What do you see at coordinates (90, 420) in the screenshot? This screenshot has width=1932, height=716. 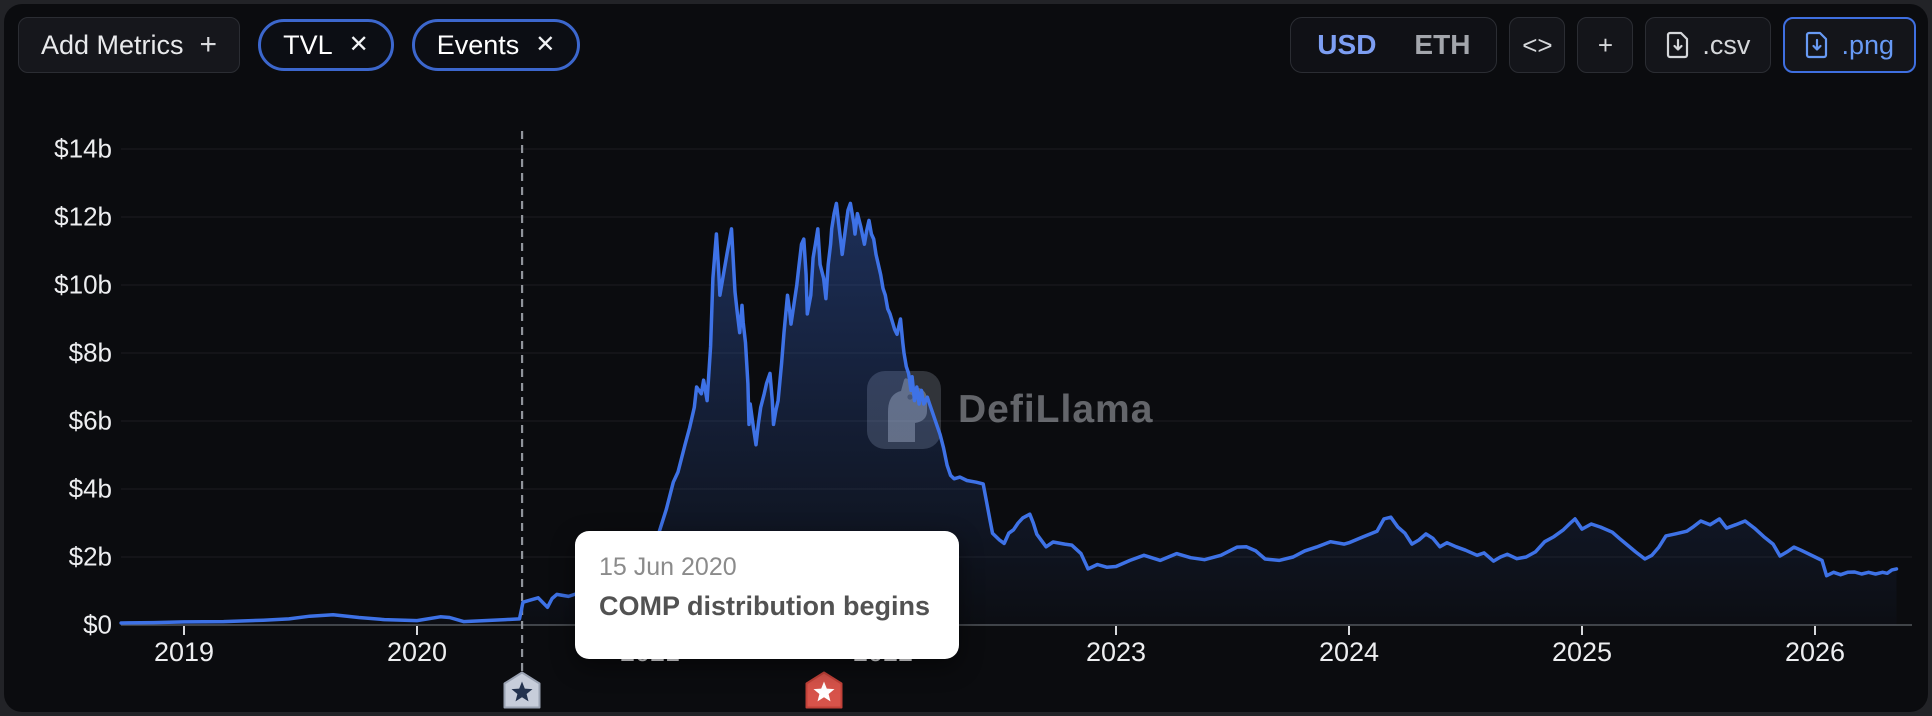 I see `y-axis-tick-label: $6b` at bounding box center [90, 420].